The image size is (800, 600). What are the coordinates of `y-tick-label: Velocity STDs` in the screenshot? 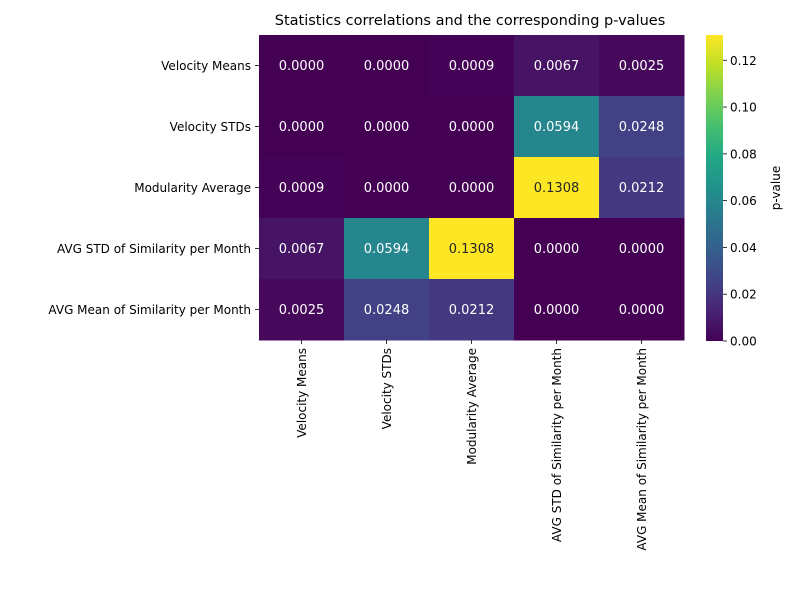 It's located at (210, 127).